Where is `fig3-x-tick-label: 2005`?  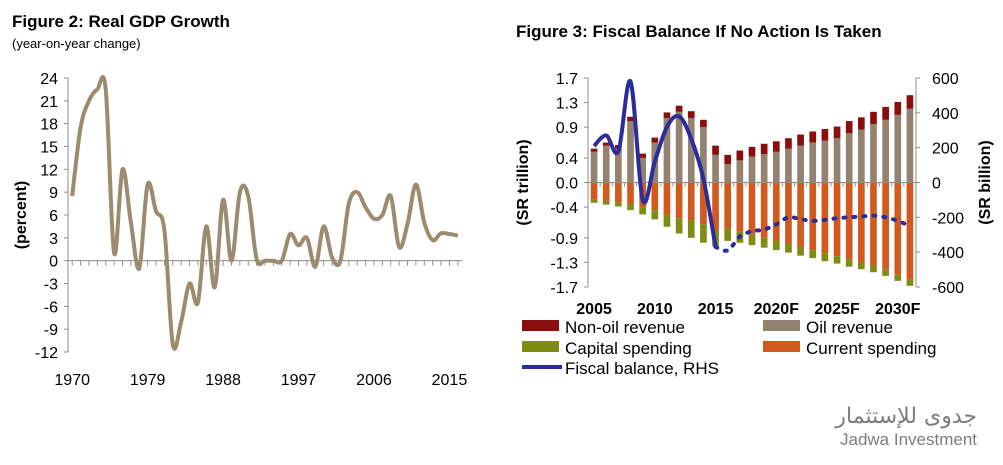
fig3-x-tick-label: 2005 is located at coordinates (594, 309).